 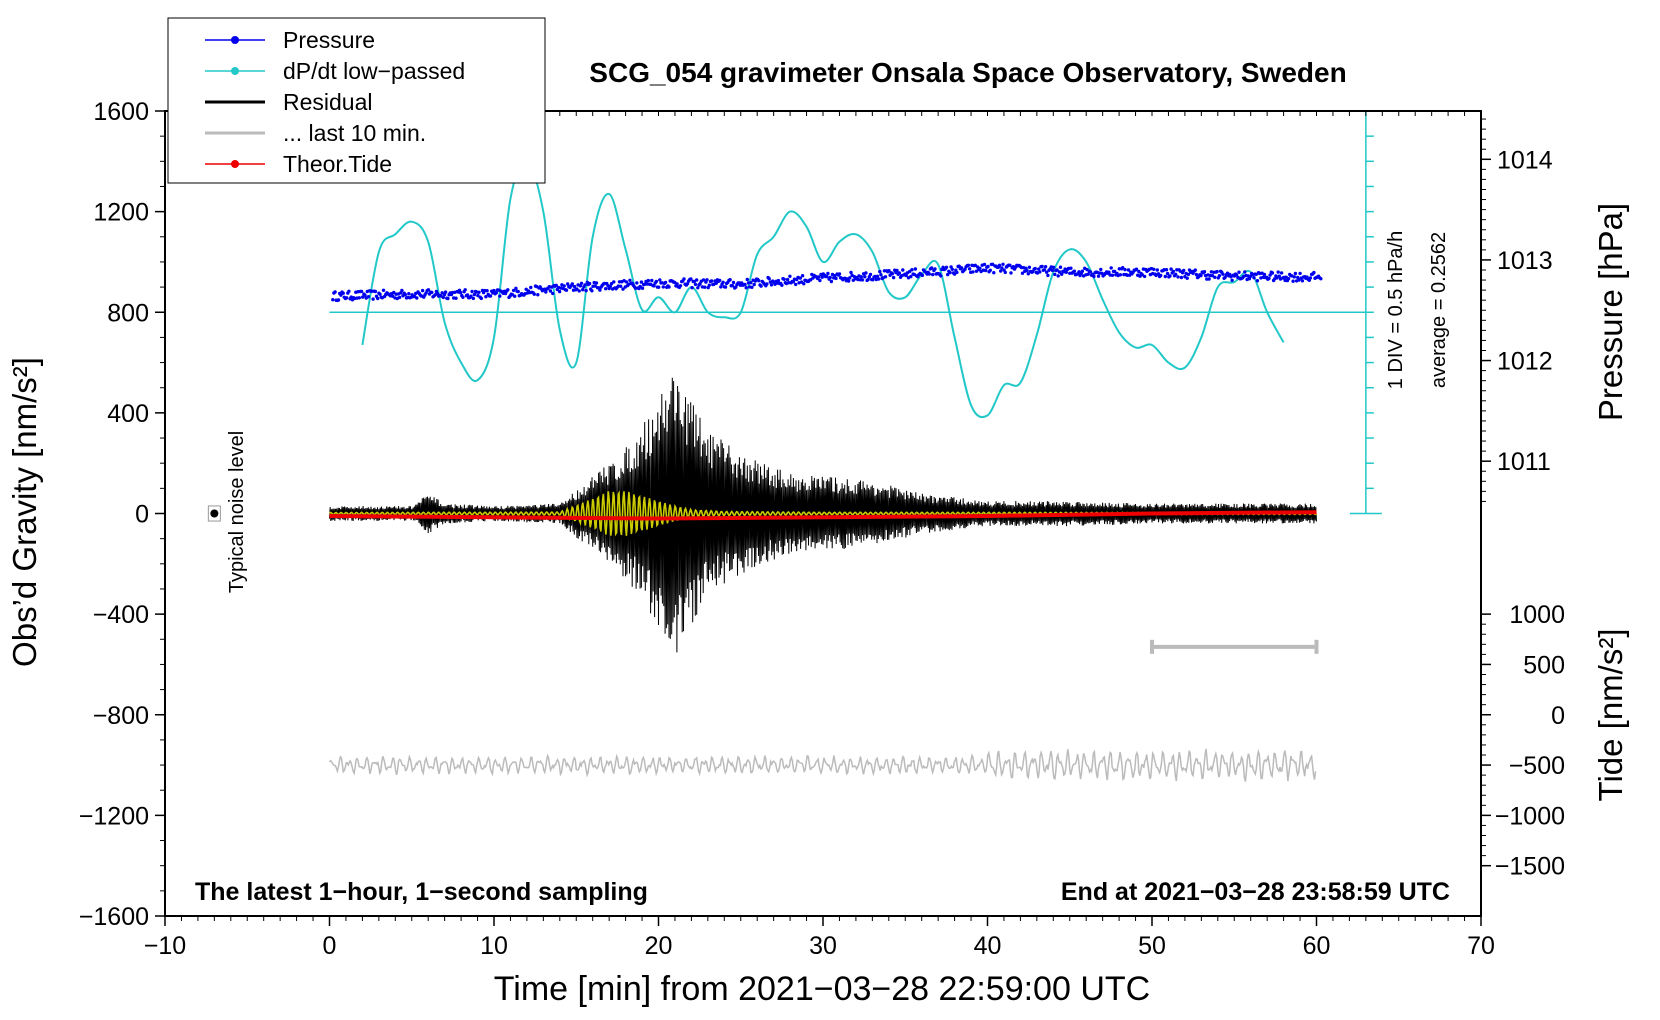 I want to click on last-10-min-series-line, so click(x=822, y=765).